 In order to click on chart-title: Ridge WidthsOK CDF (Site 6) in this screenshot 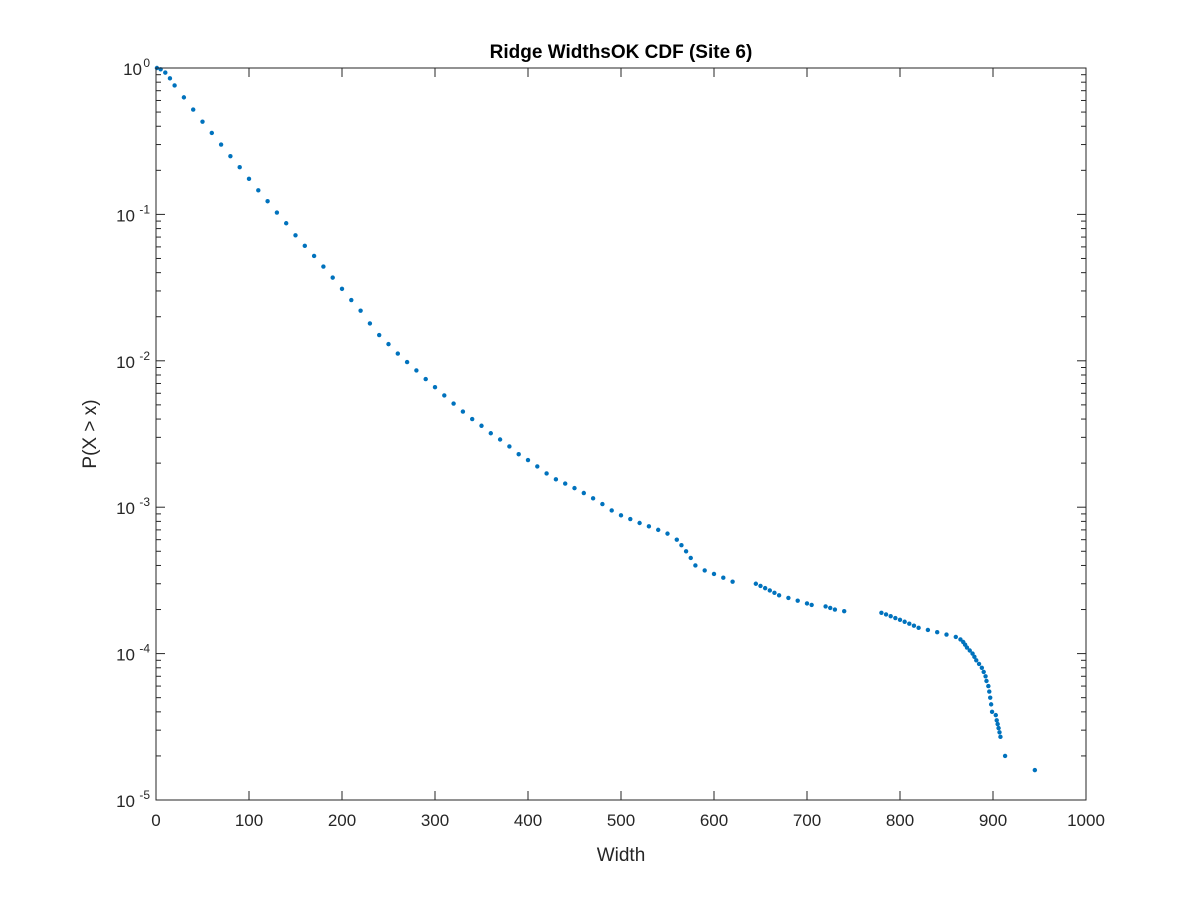, I will do `click(621, 52)`.